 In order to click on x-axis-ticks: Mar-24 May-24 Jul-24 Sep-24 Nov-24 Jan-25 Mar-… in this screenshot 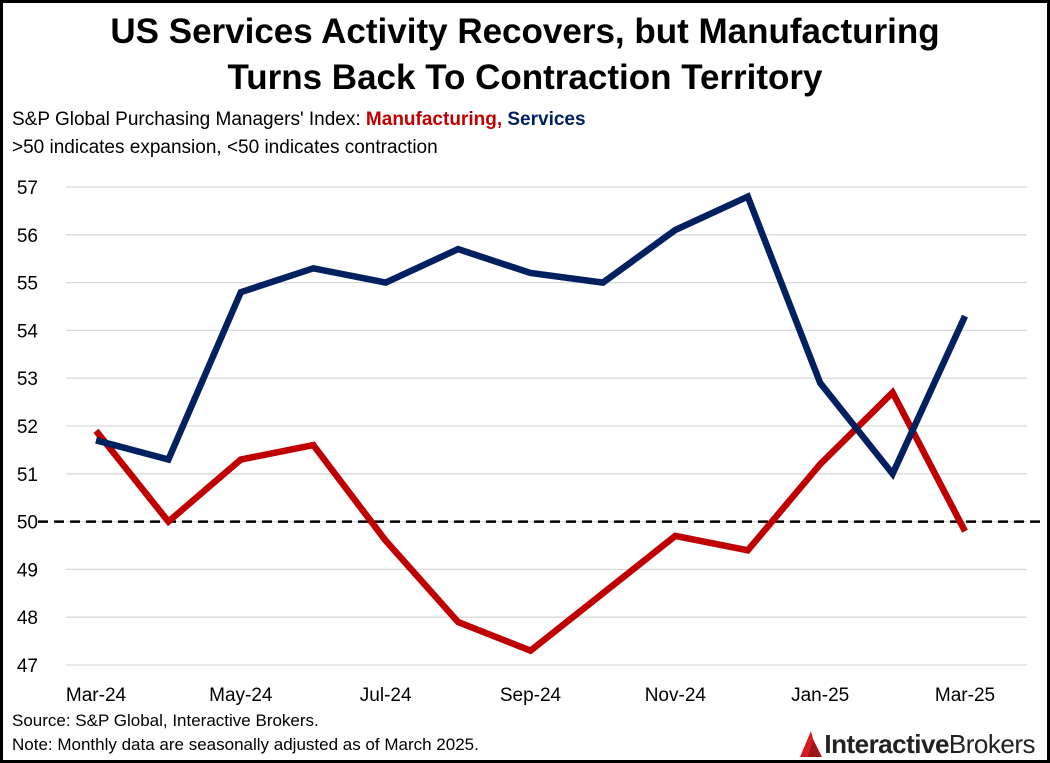, I will do `click(530, 695)`.